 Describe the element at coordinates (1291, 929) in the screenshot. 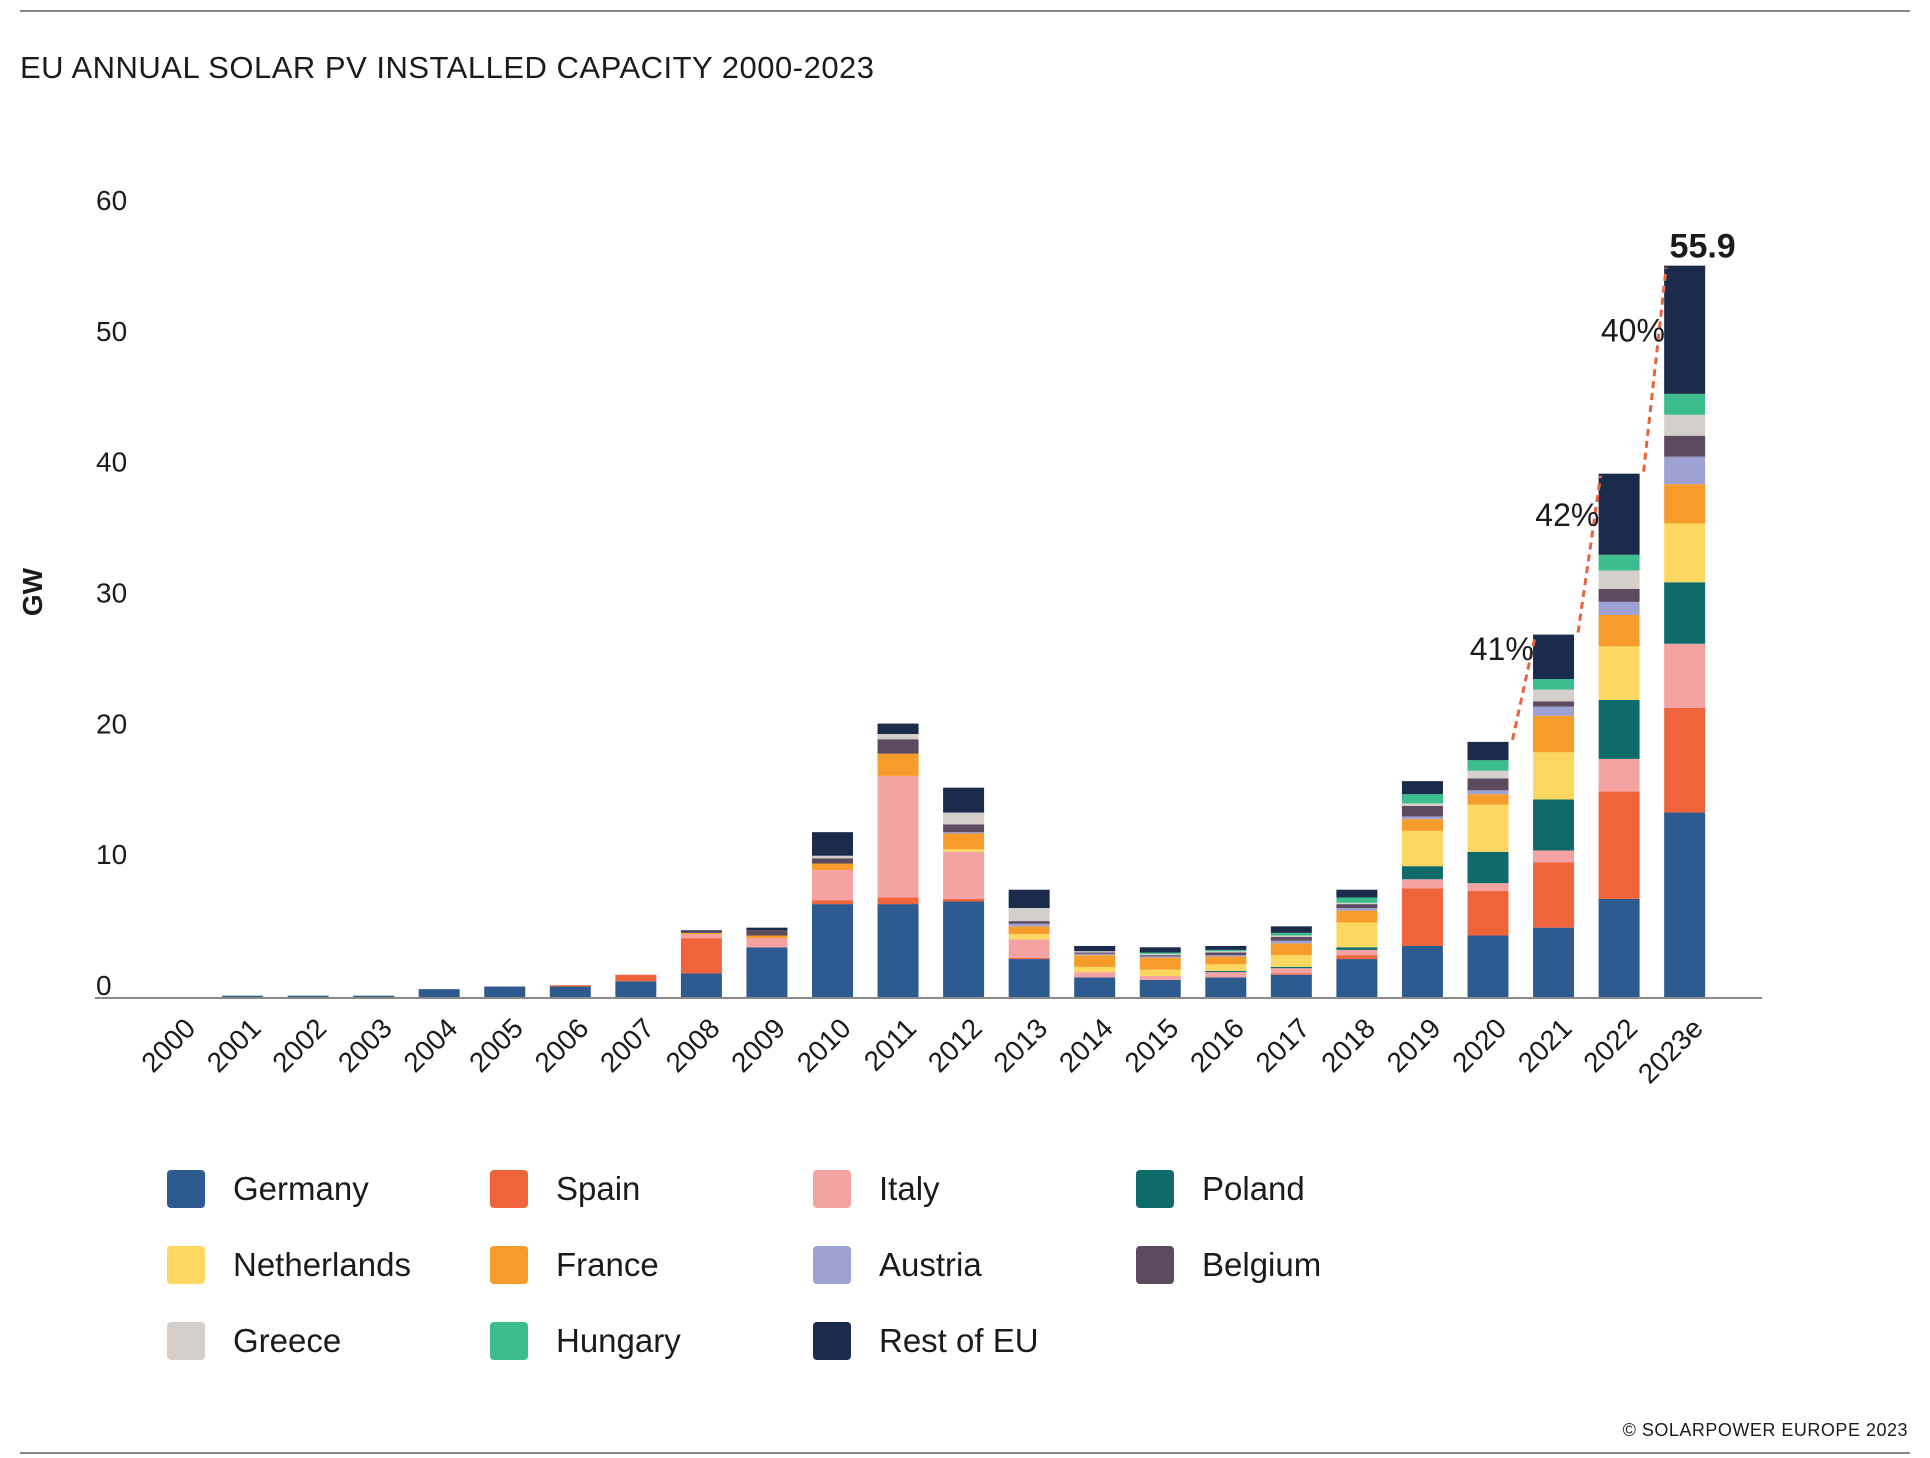

I see `bar-segment-rest-of-eu-2017` at that location.